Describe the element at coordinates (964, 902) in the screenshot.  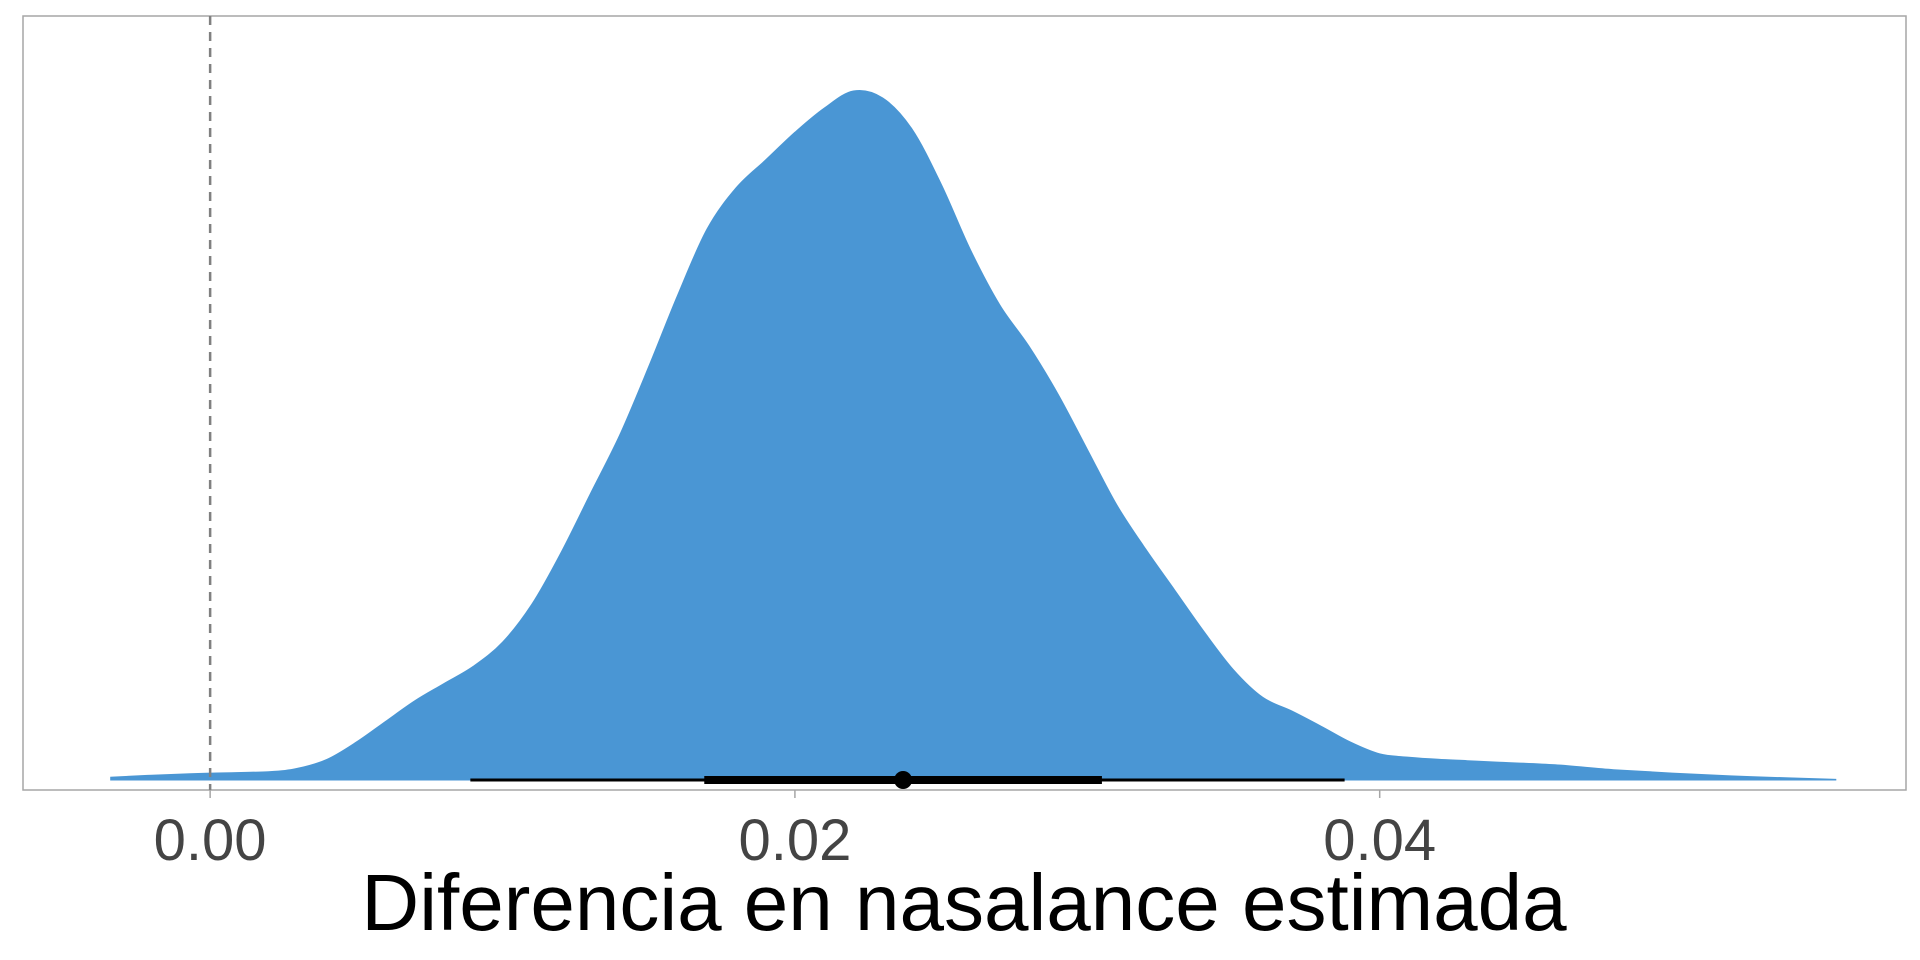
I see `x-axis-title: Diferencia en nasalance estimada` at that location.